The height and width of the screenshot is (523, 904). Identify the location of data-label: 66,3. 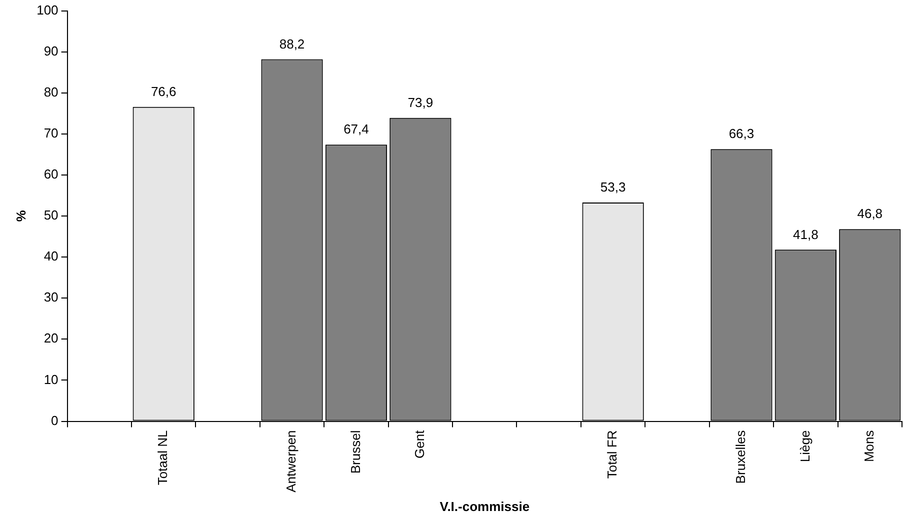
(741, 134).